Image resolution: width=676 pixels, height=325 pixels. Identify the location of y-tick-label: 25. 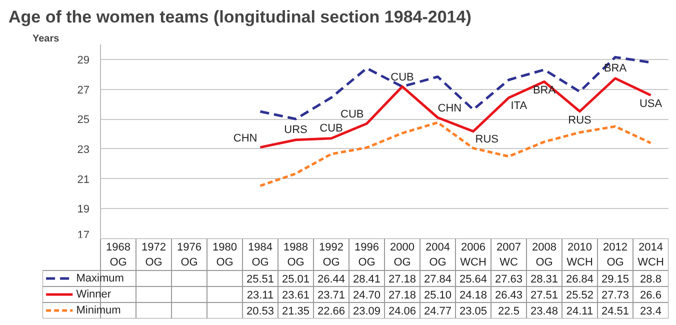
(83, 120).